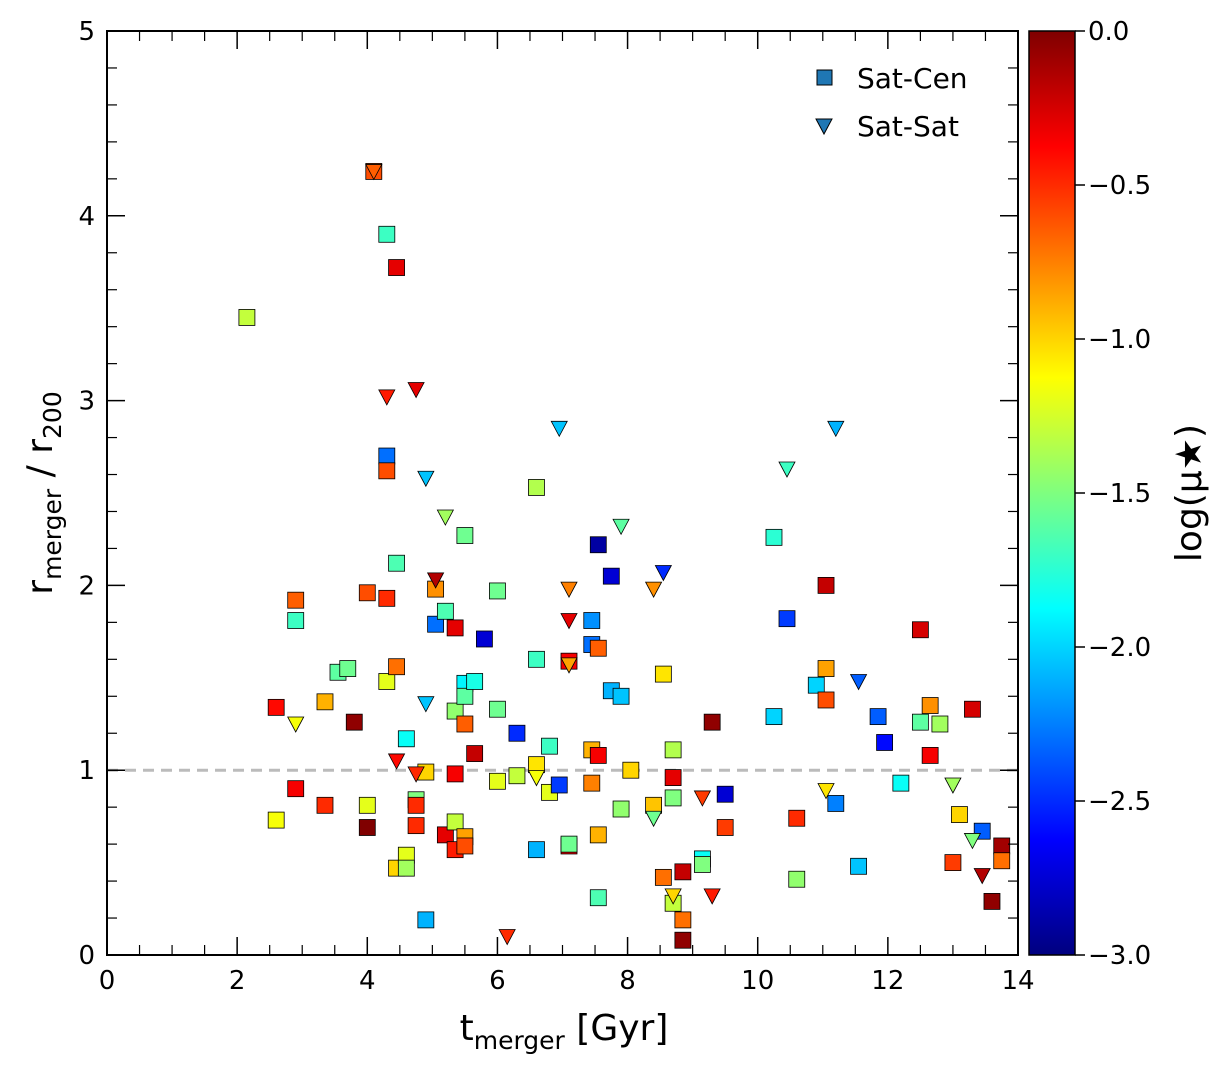 This screenshot has height=1072, width=1232. I want to click on legend: Sat-Cen Sat-Sat, so click(891, 102).